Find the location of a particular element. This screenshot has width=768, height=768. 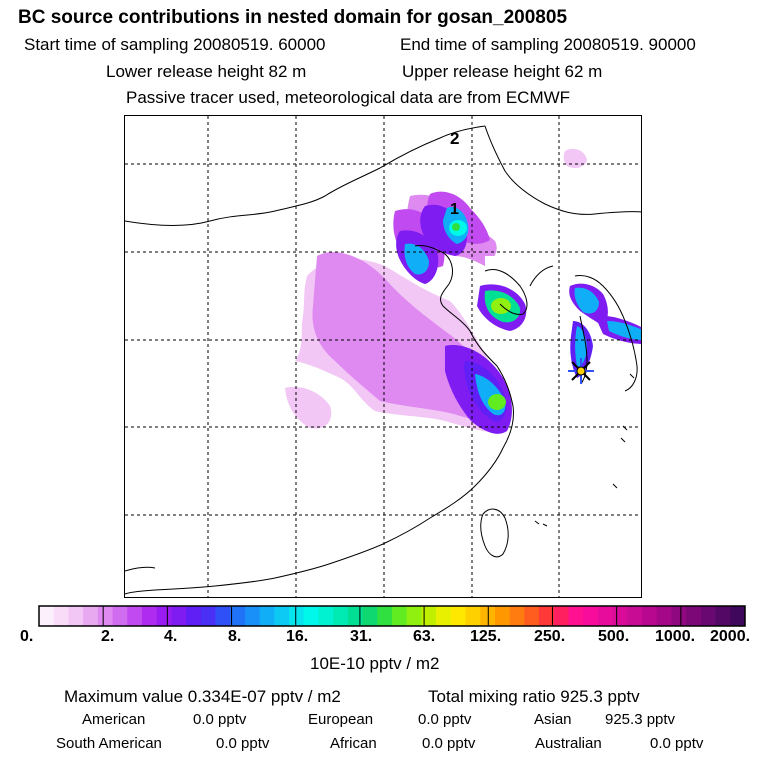

colorbar-tick: 31. is located at coordinates (361, 636).